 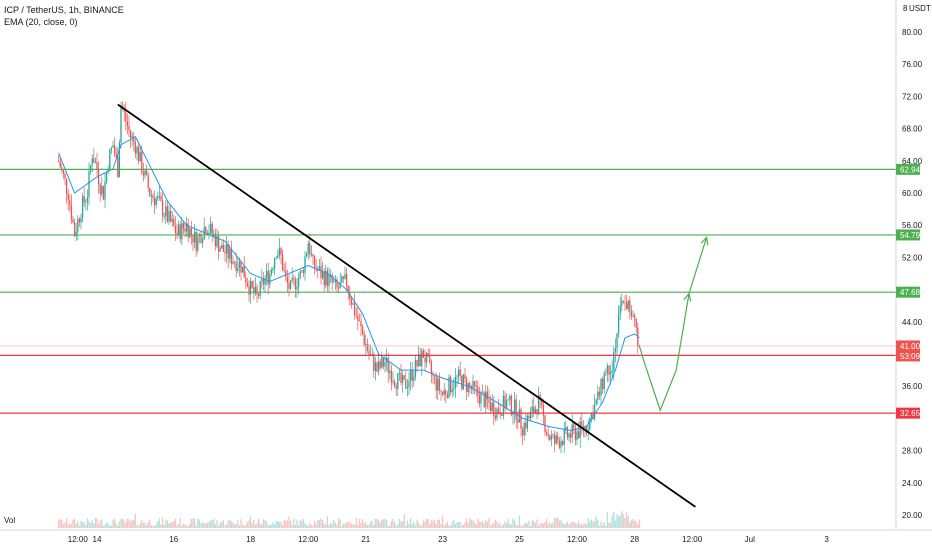 What do you see at coordinates (908, 169) in the screenshot?
I see `resistance-1-tag` at bounding box center [908, 169].